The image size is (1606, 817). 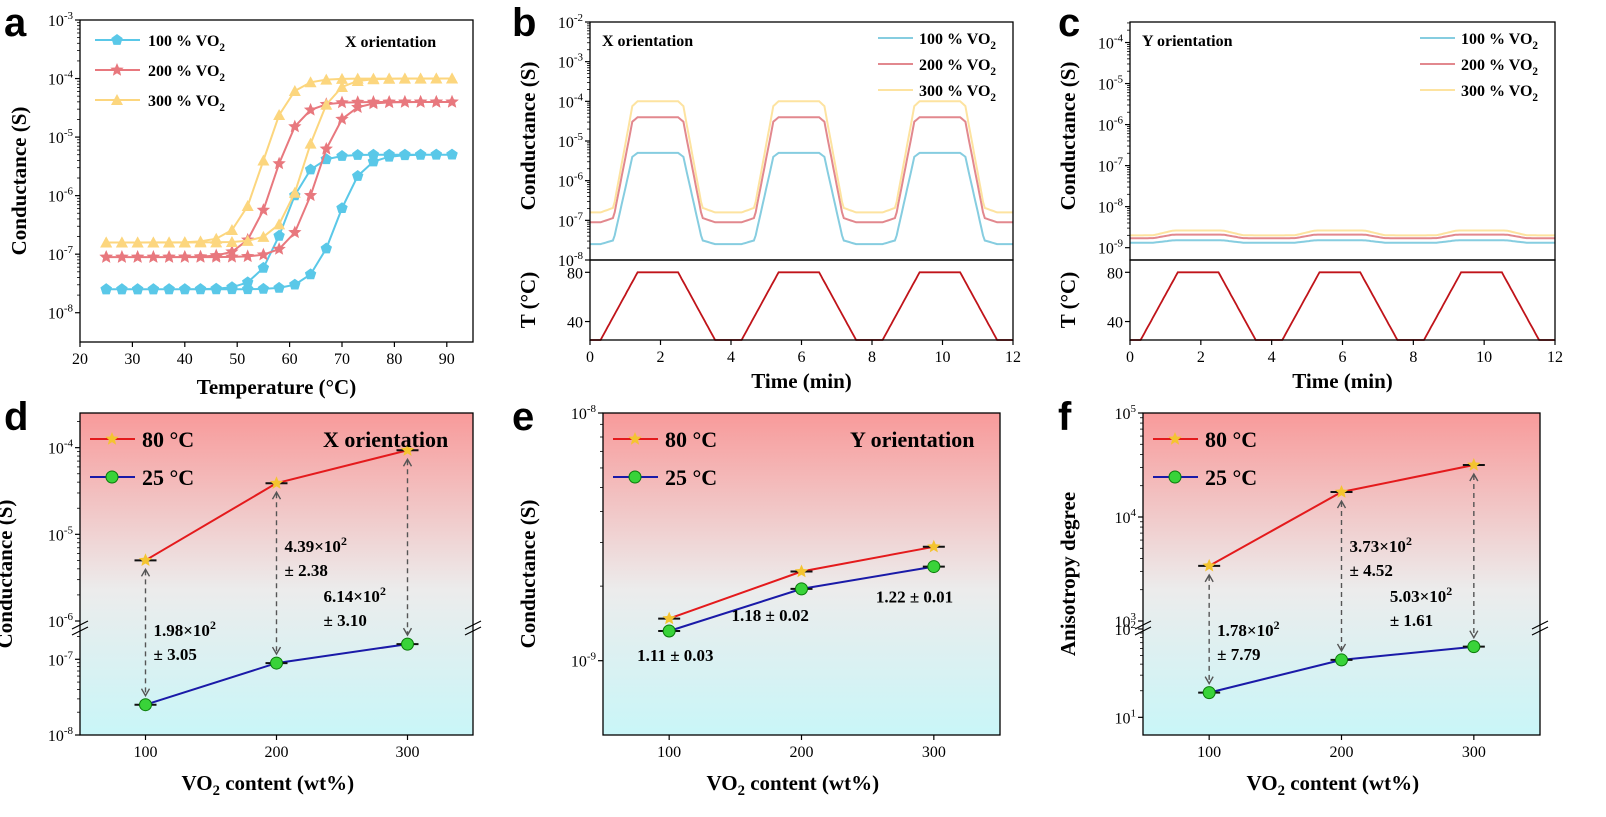 What do you see at coordinates (647, 41) in the screenshot?
I see `orientation-annotation: X orientation` at bounding box center [647, 41].